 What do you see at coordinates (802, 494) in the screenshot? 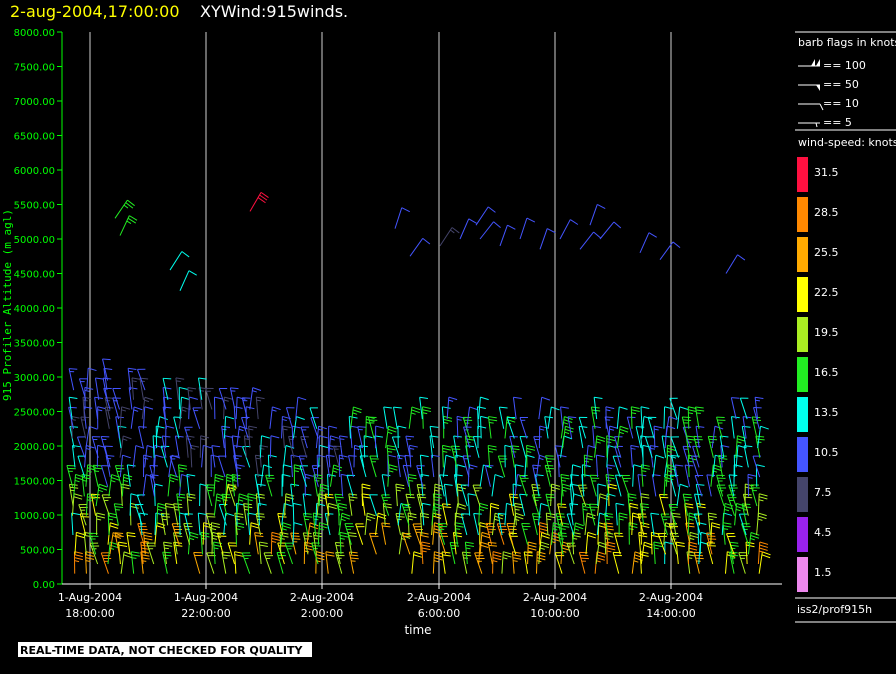
I see `legend-color-swatch` at bounding box center [802, 494].